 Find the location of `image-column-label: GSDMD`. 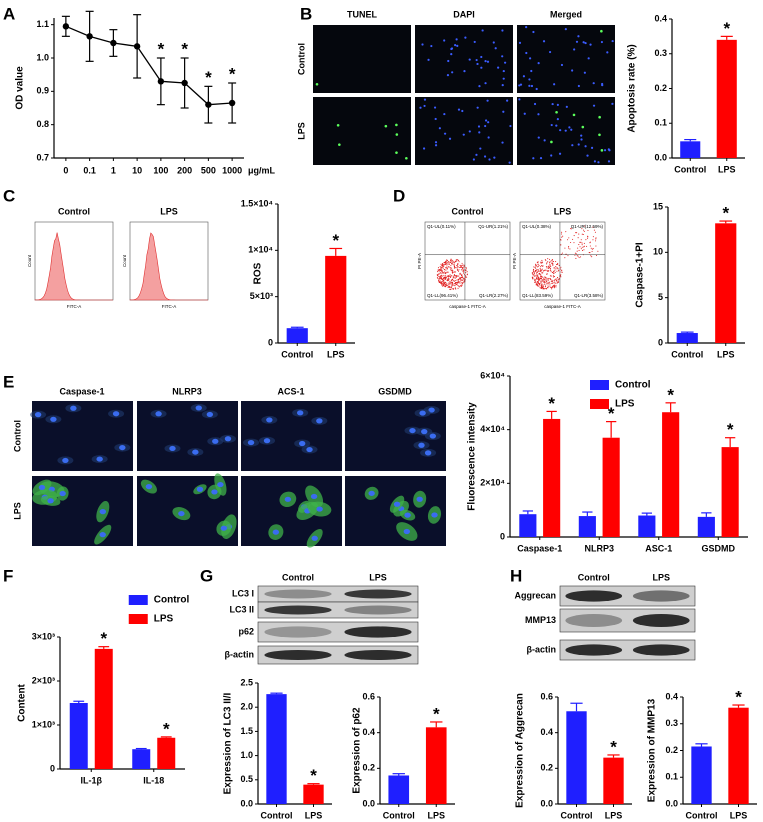

image-column-label: GSDMD is located at coordinates (395, 391).